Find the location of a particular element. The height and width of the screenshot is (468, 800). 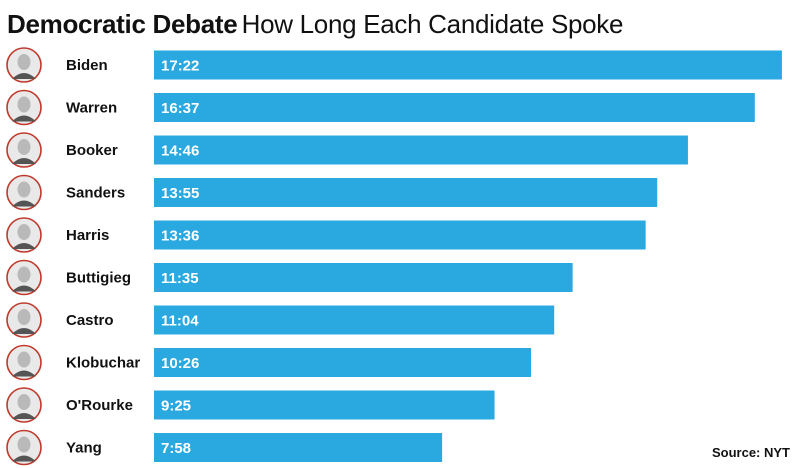

bar-harris is located at coordinates (400, 235).